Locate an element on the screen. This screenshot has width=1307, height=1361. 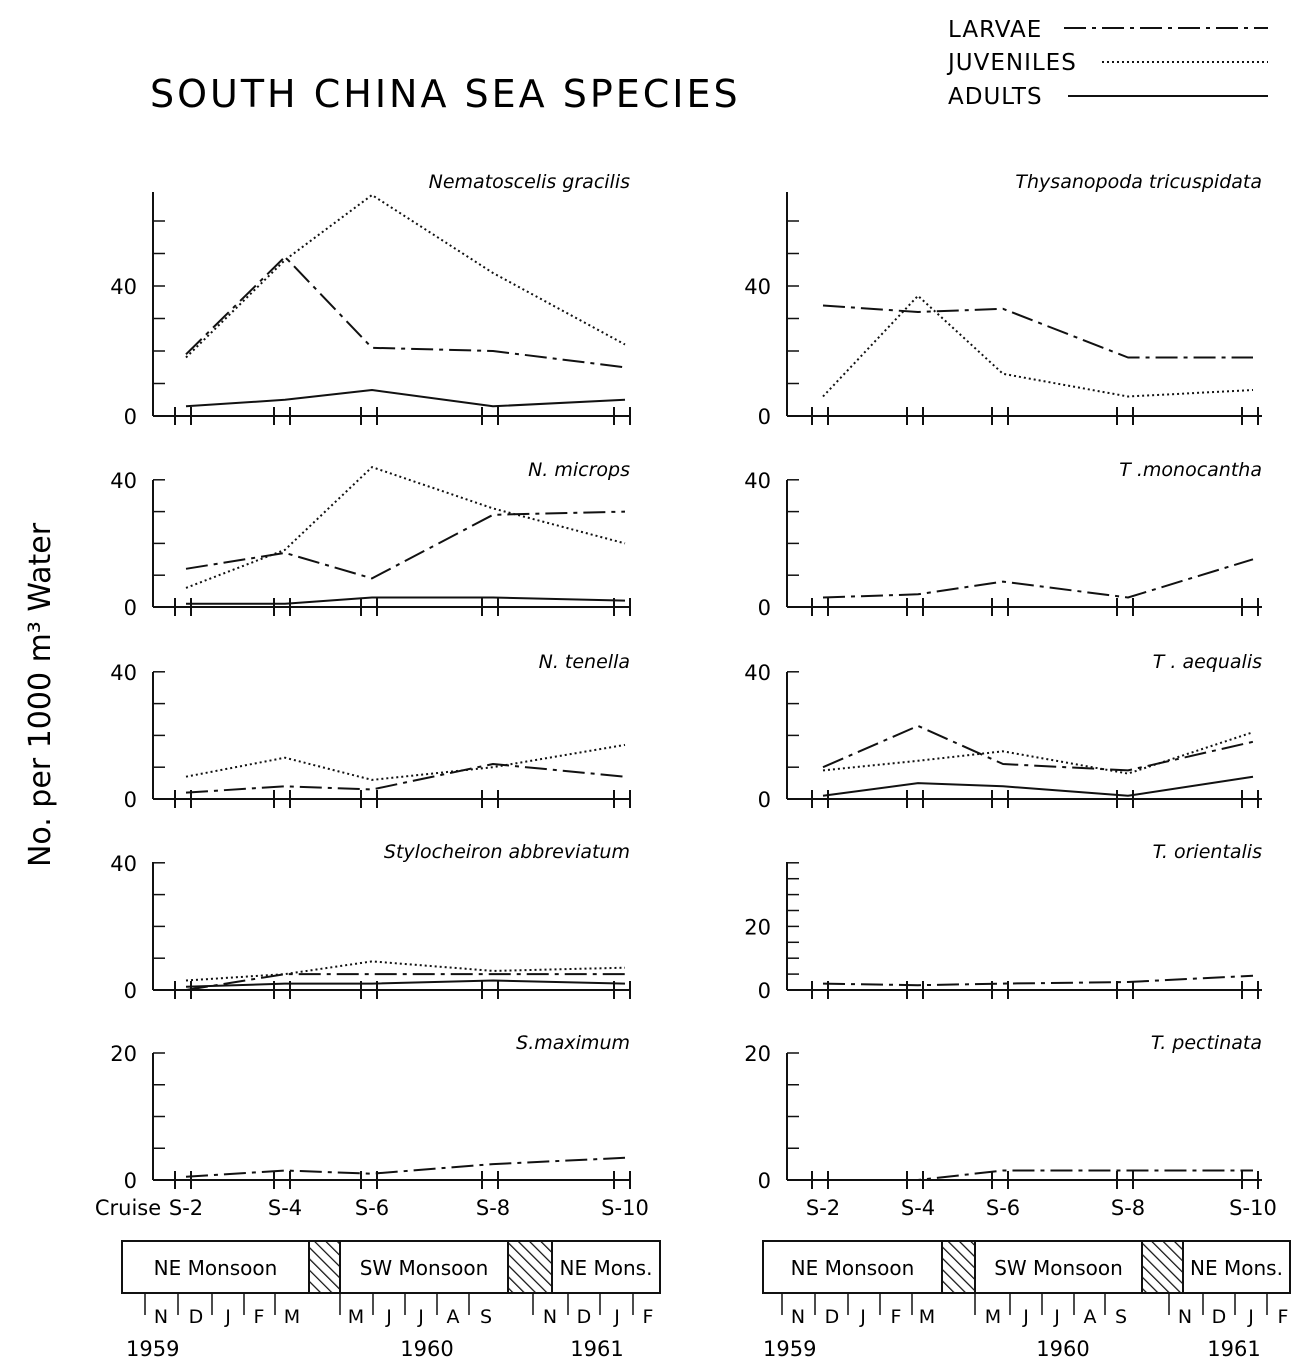
panel-stylocheiron-abbreviatum: 0 40 Stylocheiron abbreviatum is located at coordinates (370, 922).